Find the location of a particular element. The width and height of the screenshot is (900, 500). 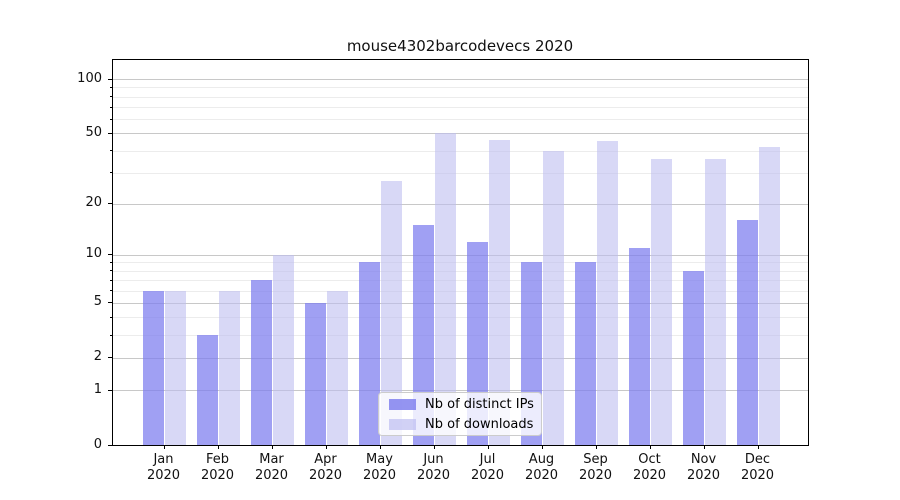

bar-distinct-ips-apr is located at coordinates (315, 373).